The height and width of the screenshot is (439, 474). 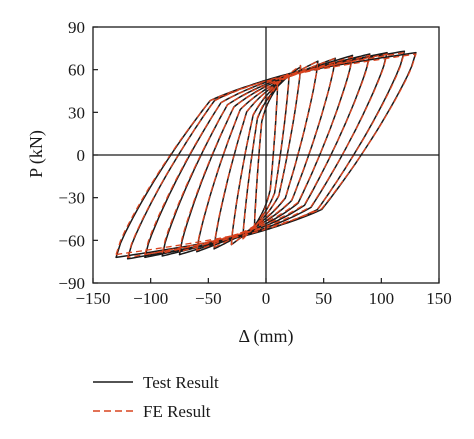 I want to click on y-tick-label: −30, so click(x=71, y=198).